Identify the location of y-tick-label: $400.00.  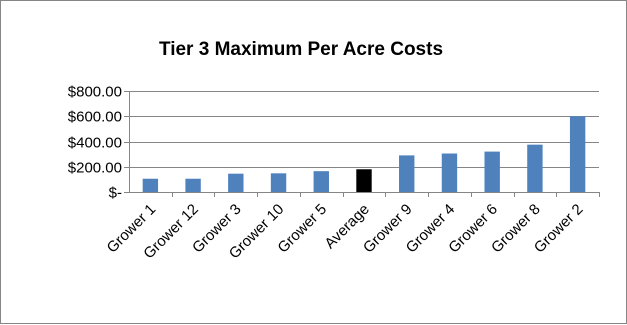
(95, 143).